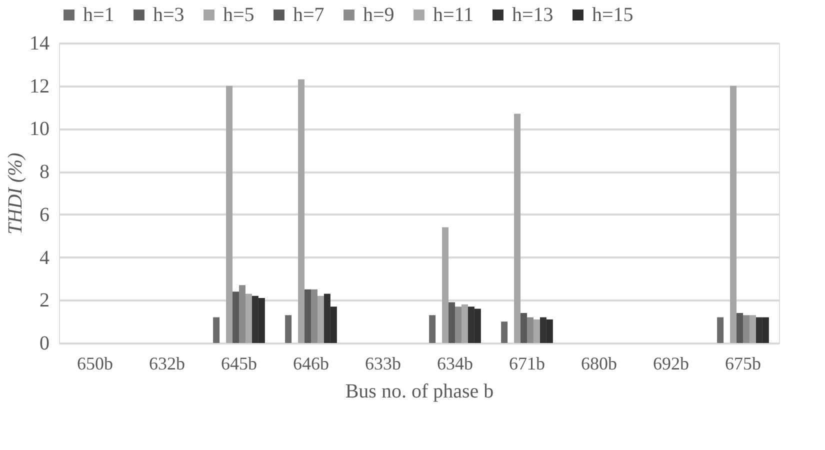 The height and width of the screenshot is (450, 825). I want to click on y-tick-label: 2, so click(45, 301).